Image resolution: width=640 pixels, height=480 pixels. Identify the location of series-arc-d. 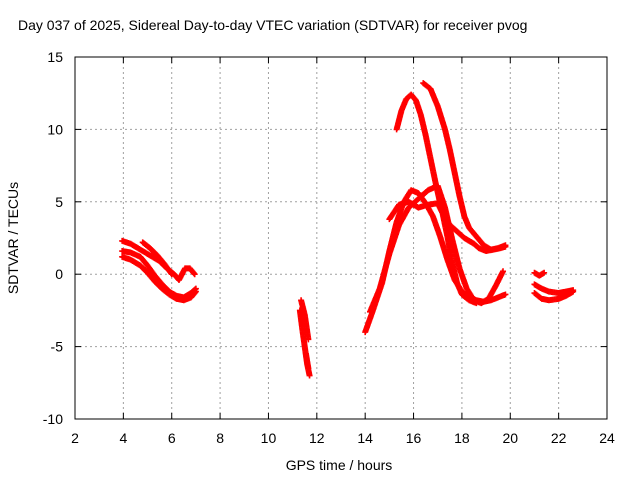
(157, 258).